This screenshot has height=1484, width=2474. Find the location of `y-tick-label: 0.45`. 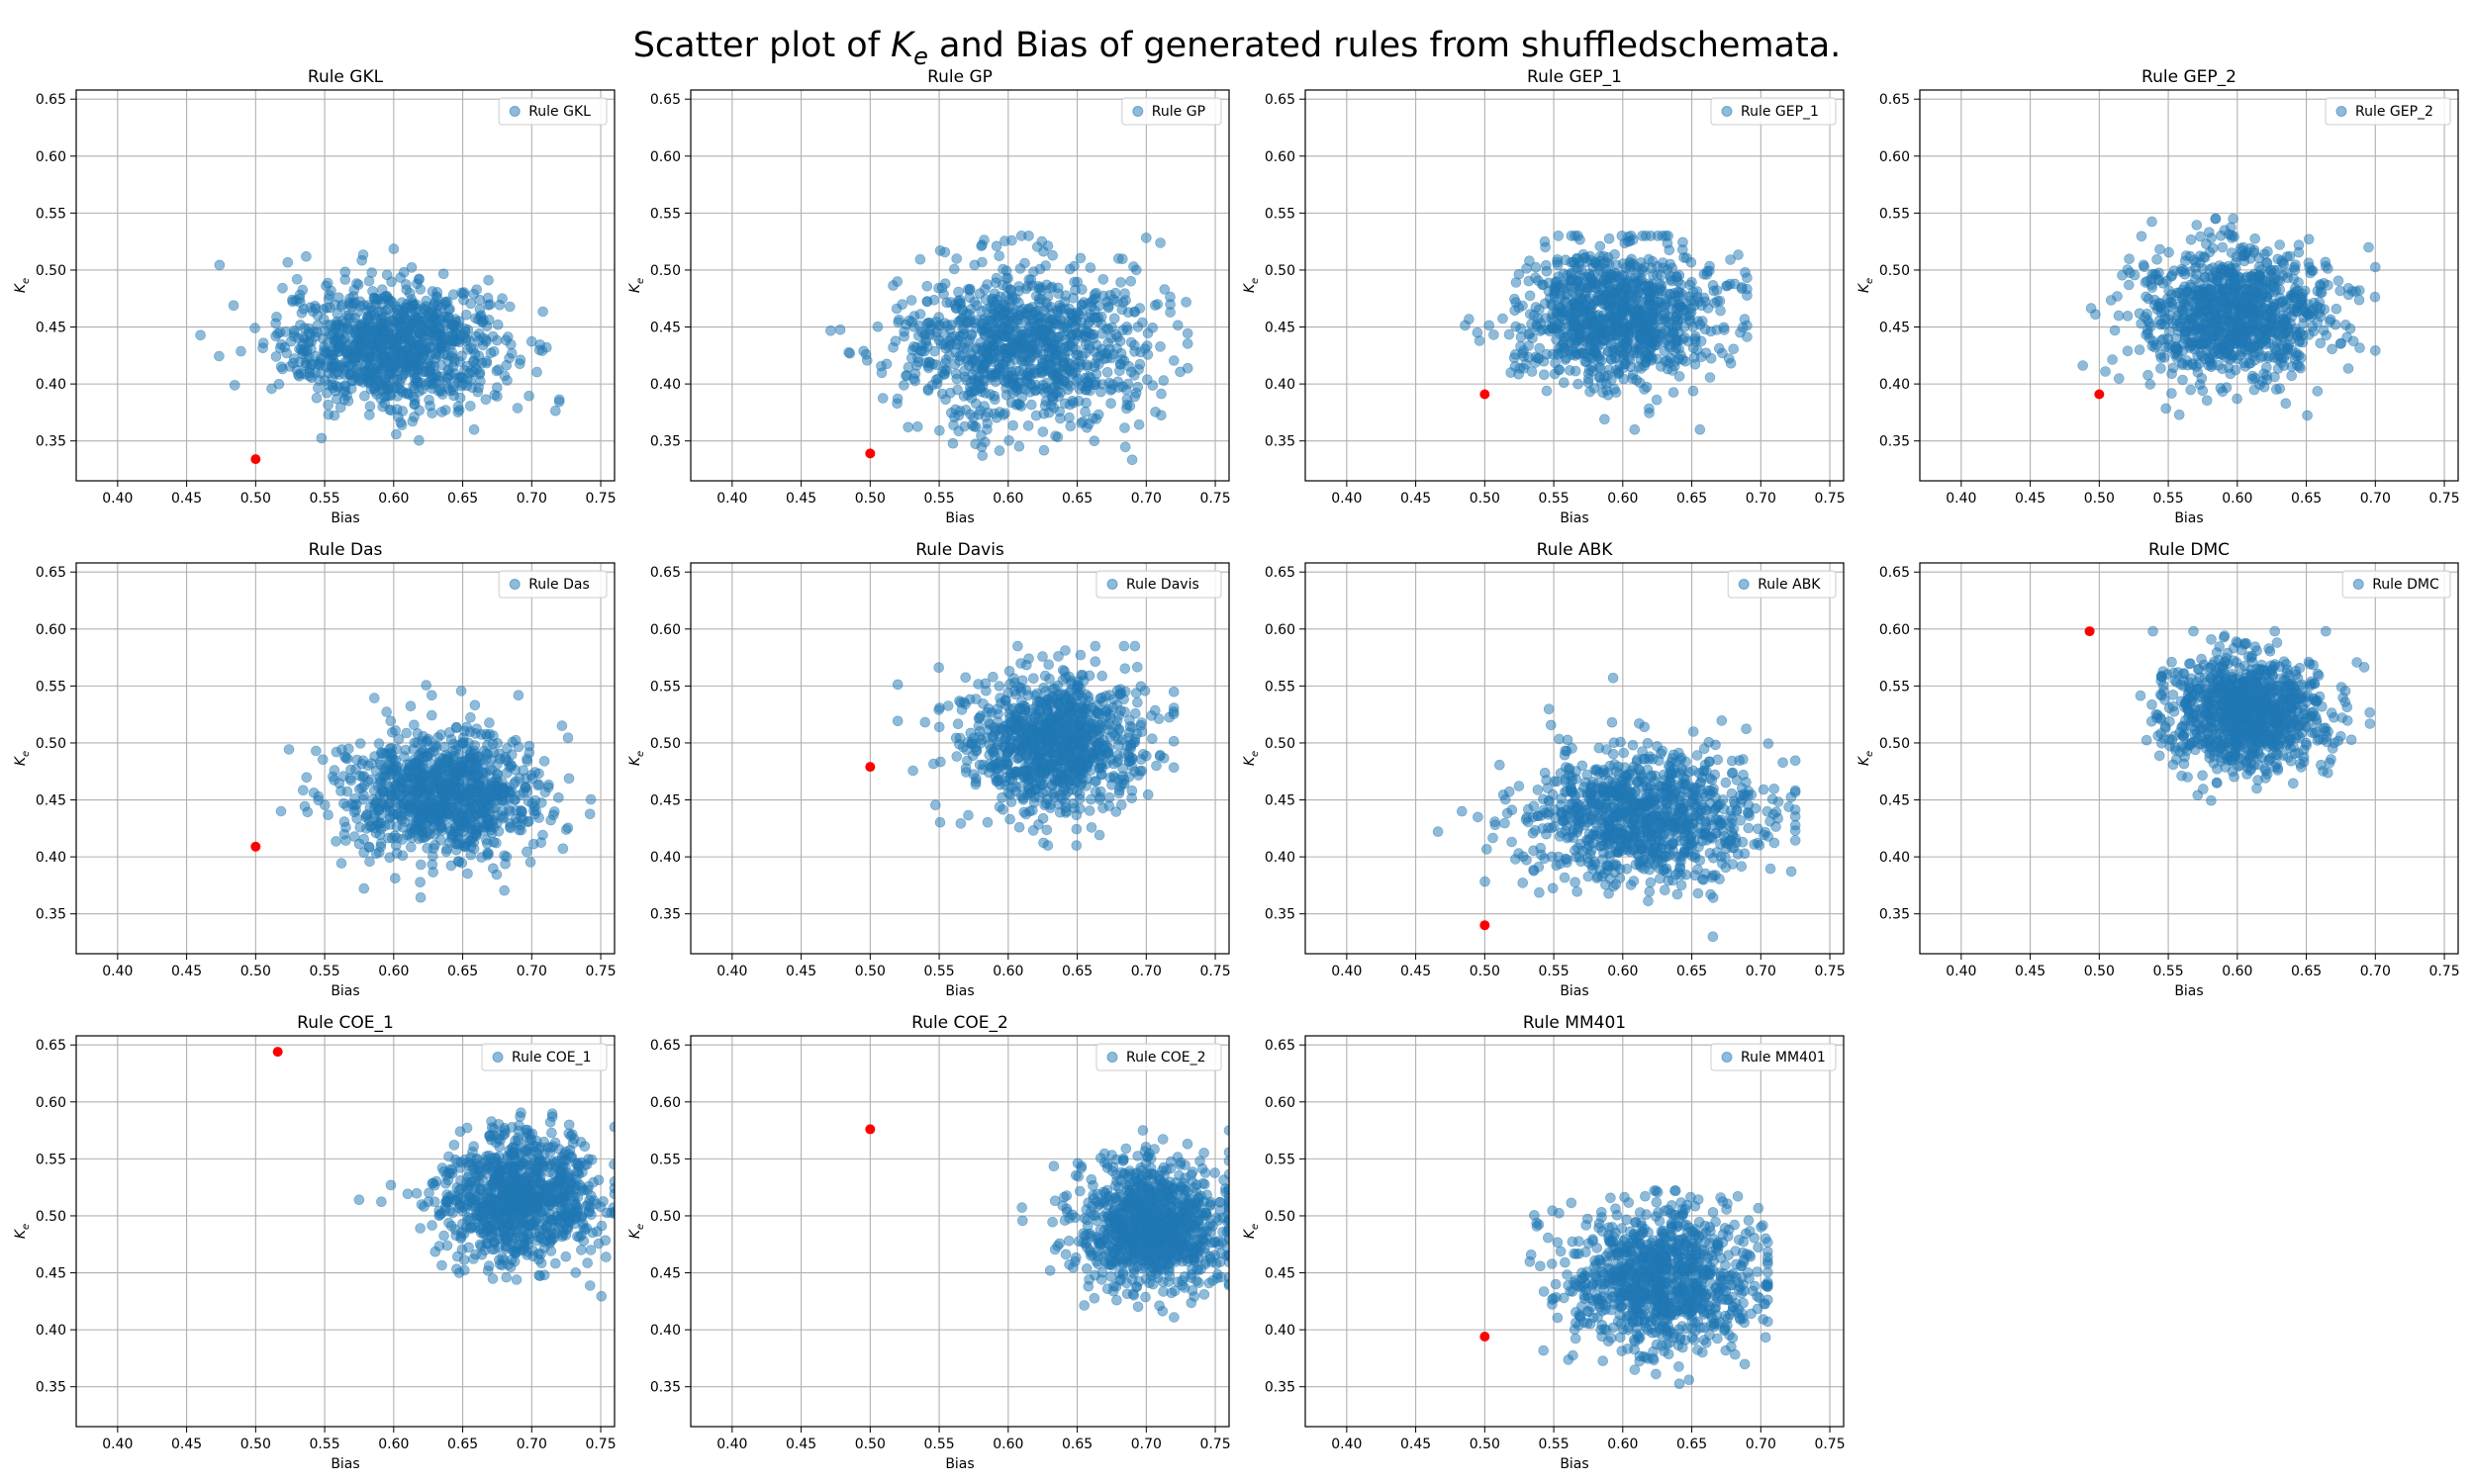

y-tick-label: 0.45 is located at coordinates (1895, 328).